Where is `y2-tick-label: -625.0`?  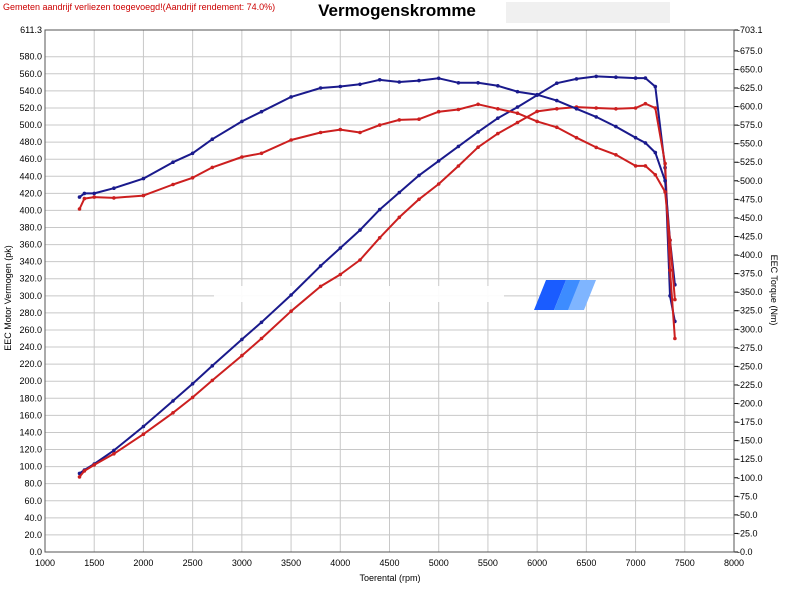 y2-tick-label: -625.0 is located at coordinates (750, 88).